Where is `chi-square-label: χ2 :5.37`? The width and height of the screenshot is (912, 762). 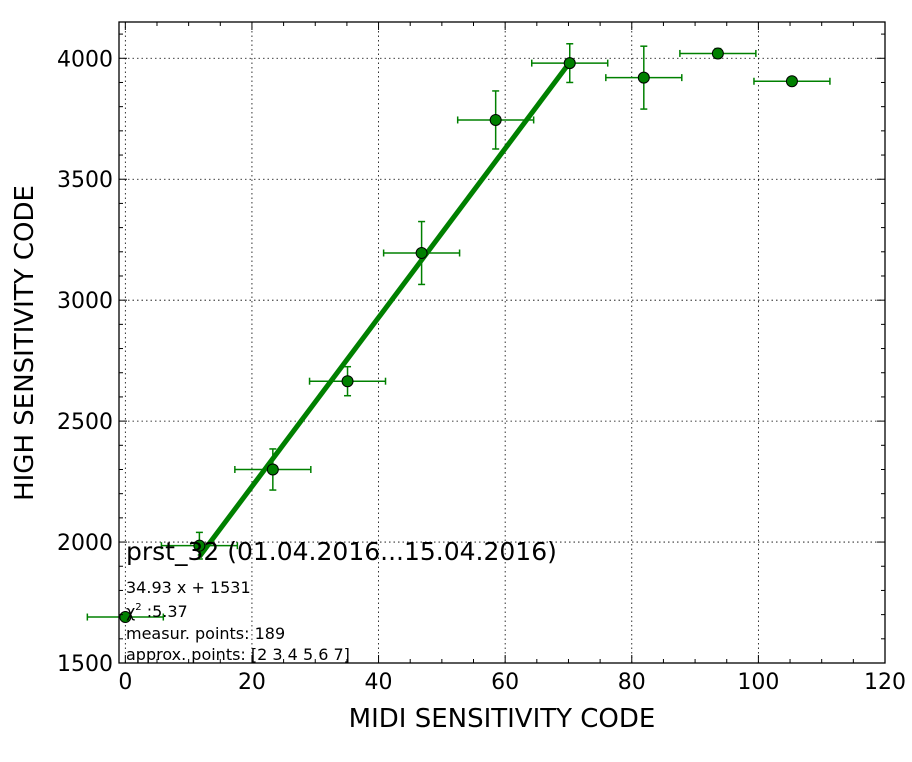 chi-square-label: χ2 :5.37 is located at coordinates (157, 611).